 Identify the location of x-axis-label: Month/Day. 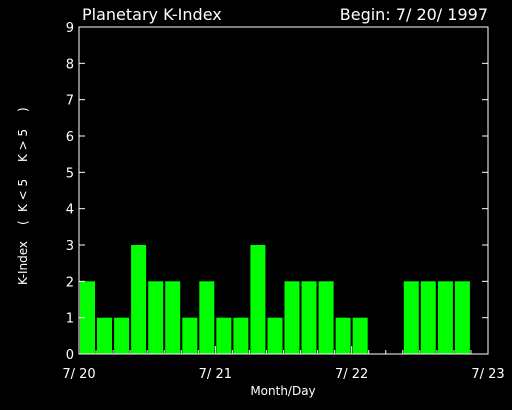
(282, 391).